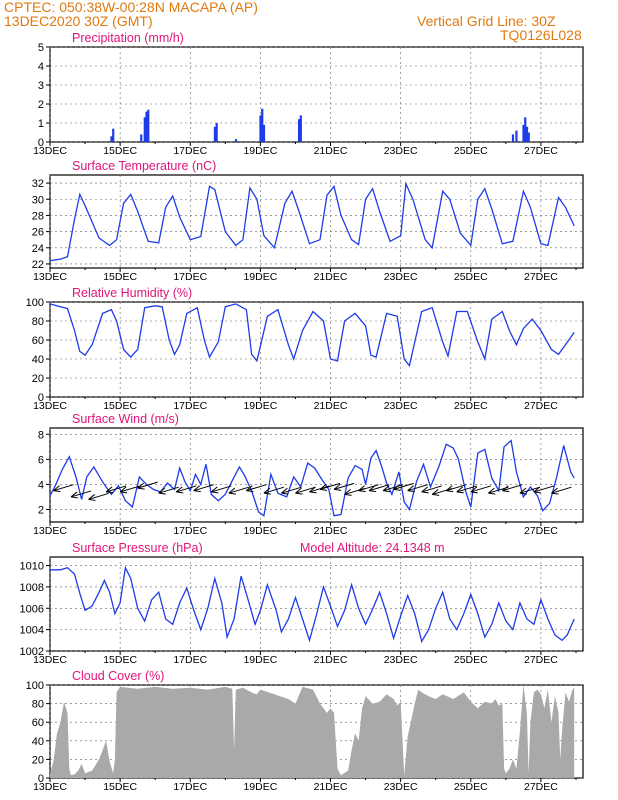 This screenshot has width=618, height=800. What do you see at coordinates (401, 406) in the screenshot?
I see `rh-xtick-label: 23DEC` at bounding box center [401, 406].